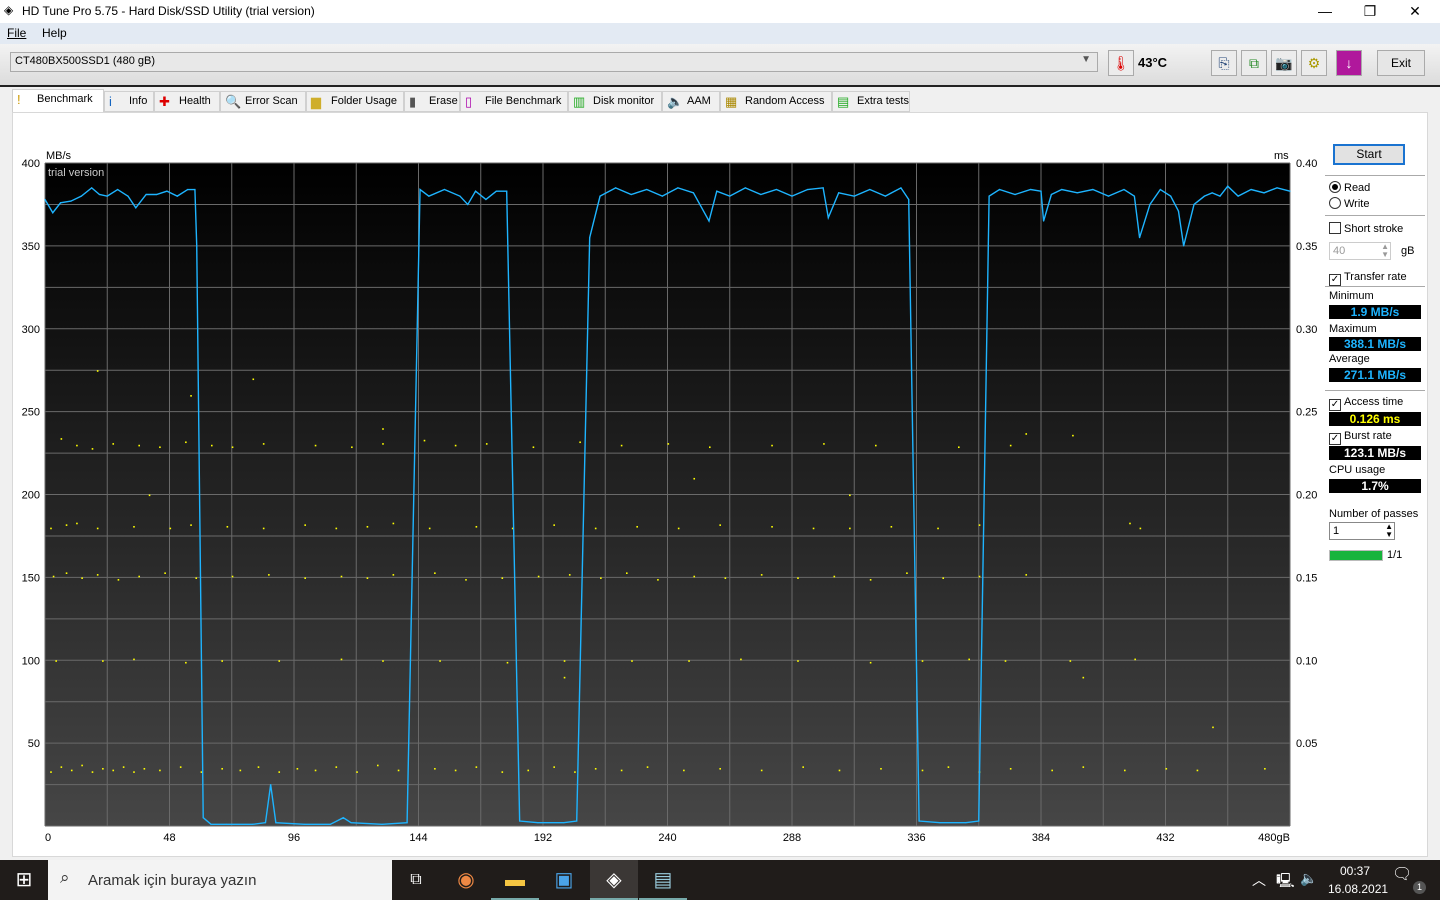 The height and width of the screenshot is (900, 1440). Describe the element at coordinates (1375, 277) in the screenshot. I see `transfer-rate-label: Transfer rate` at that location.